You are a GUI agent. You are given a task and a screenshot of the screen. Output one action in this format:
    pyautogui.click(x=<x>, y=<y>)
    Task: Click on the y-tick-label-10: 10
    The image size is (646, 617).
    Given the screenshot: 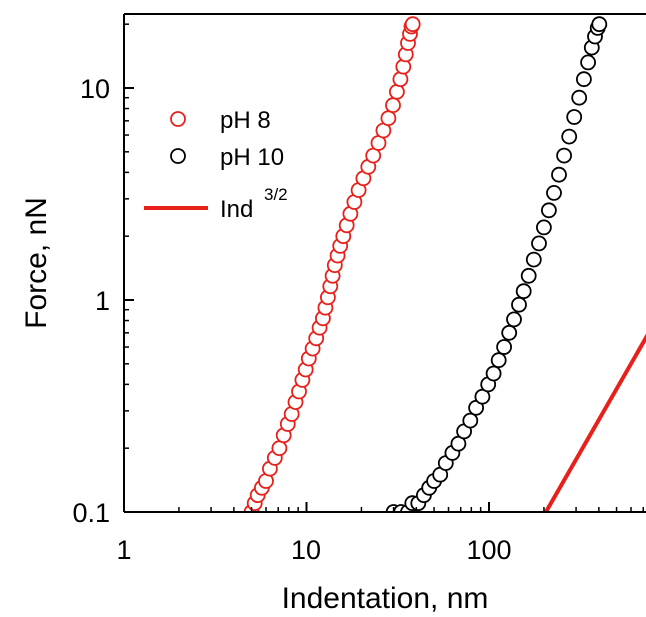 What is the action you would take?
    pyautogui.click(x=95, y=89)
    